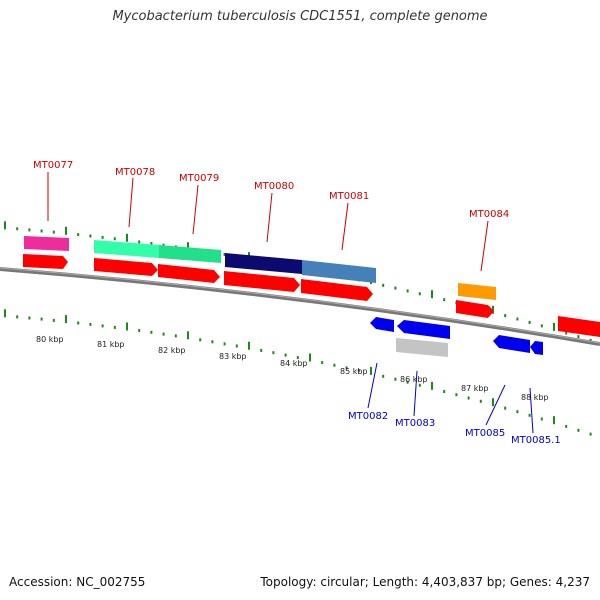 This screenshot has height=600, width=600. What do you see at coordinates (415, 423) in the screenshot?
I see `gene-label: MT0083` at bounding box center [415, 423].